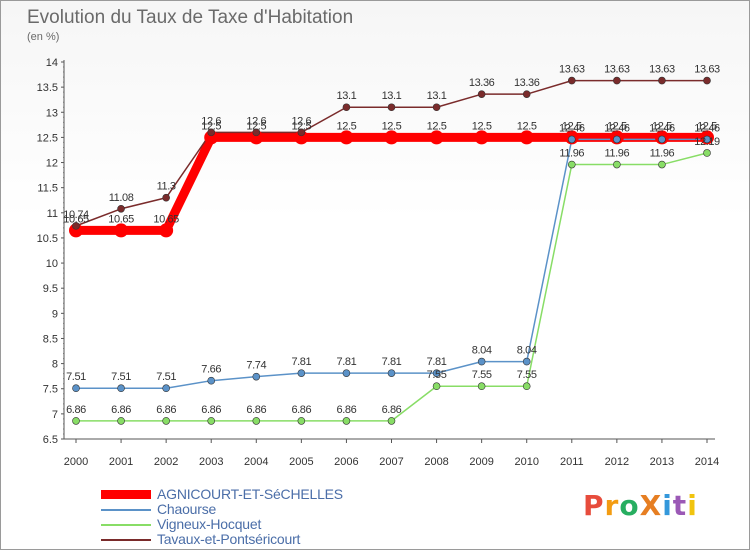 The width and height of the screenshot is (750, 550). What do you see at coordinates (391, 462) in the screenshot?
I see `x-tick-label: 2007` at bounding box center [391, 462].